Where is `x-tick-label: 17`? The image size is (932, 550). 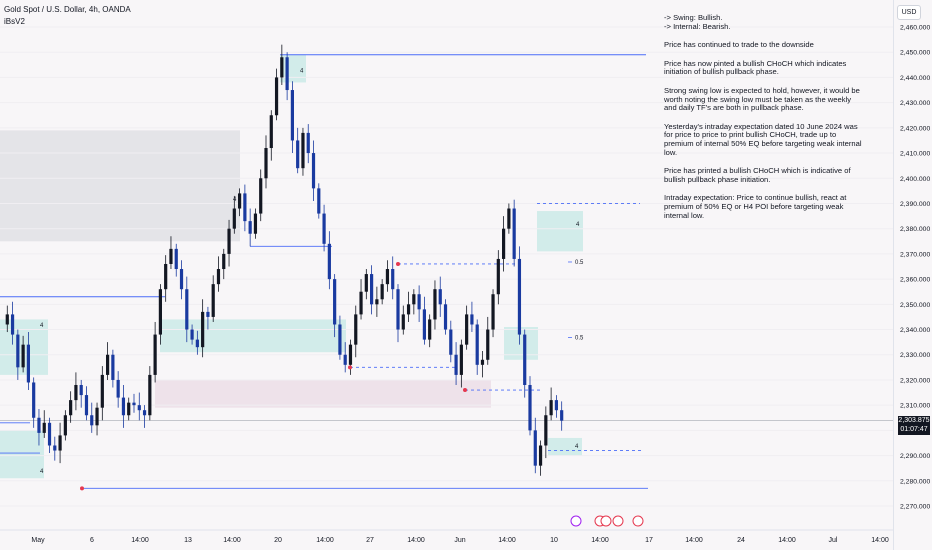 x-tick-label: 17 is located at coordinates (649, 540).